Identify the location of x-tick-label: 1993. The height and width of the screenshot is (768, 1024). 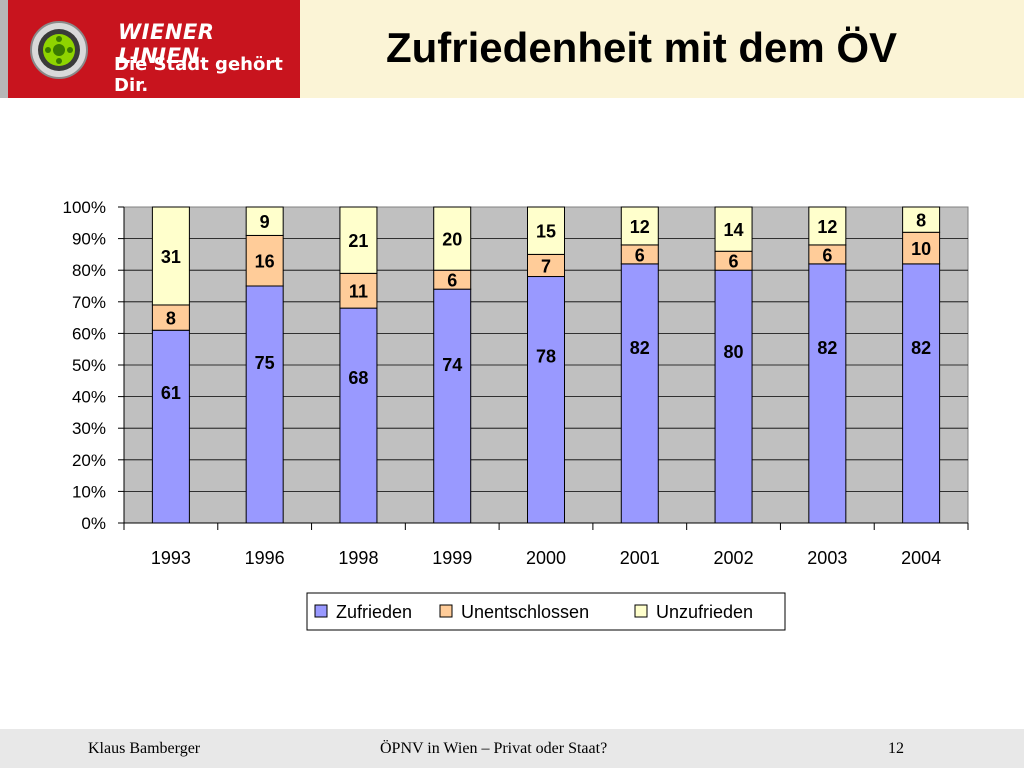
(171, 558).